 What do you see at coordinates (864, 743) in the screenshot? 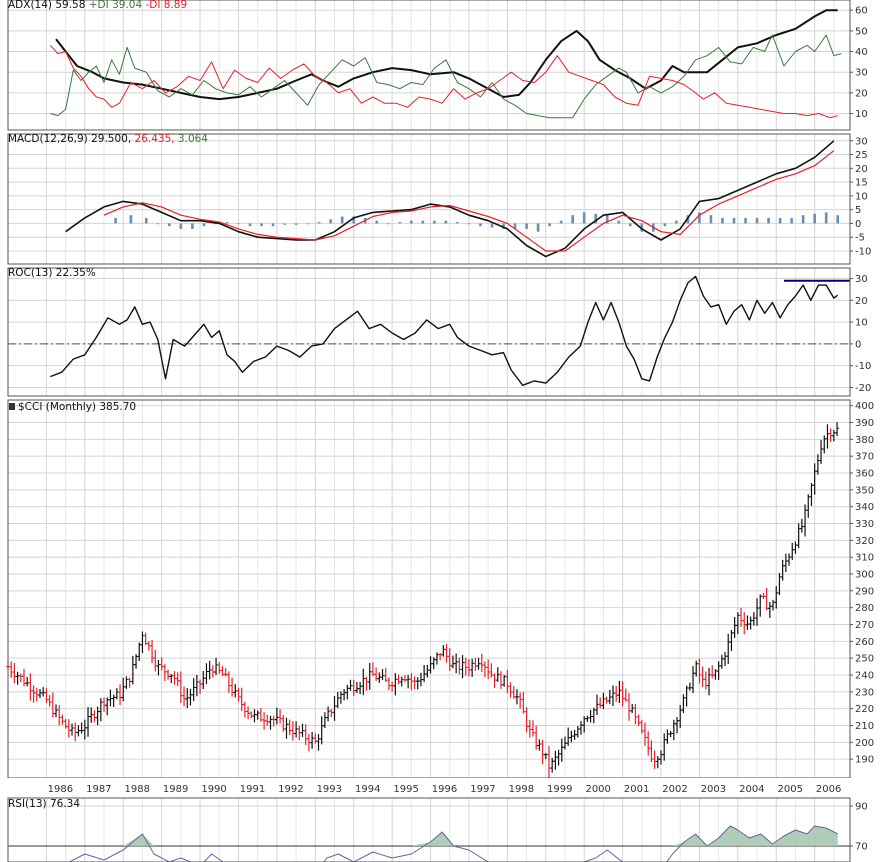
I see `y-tick-label: 200` at bounding box center [864, 743].